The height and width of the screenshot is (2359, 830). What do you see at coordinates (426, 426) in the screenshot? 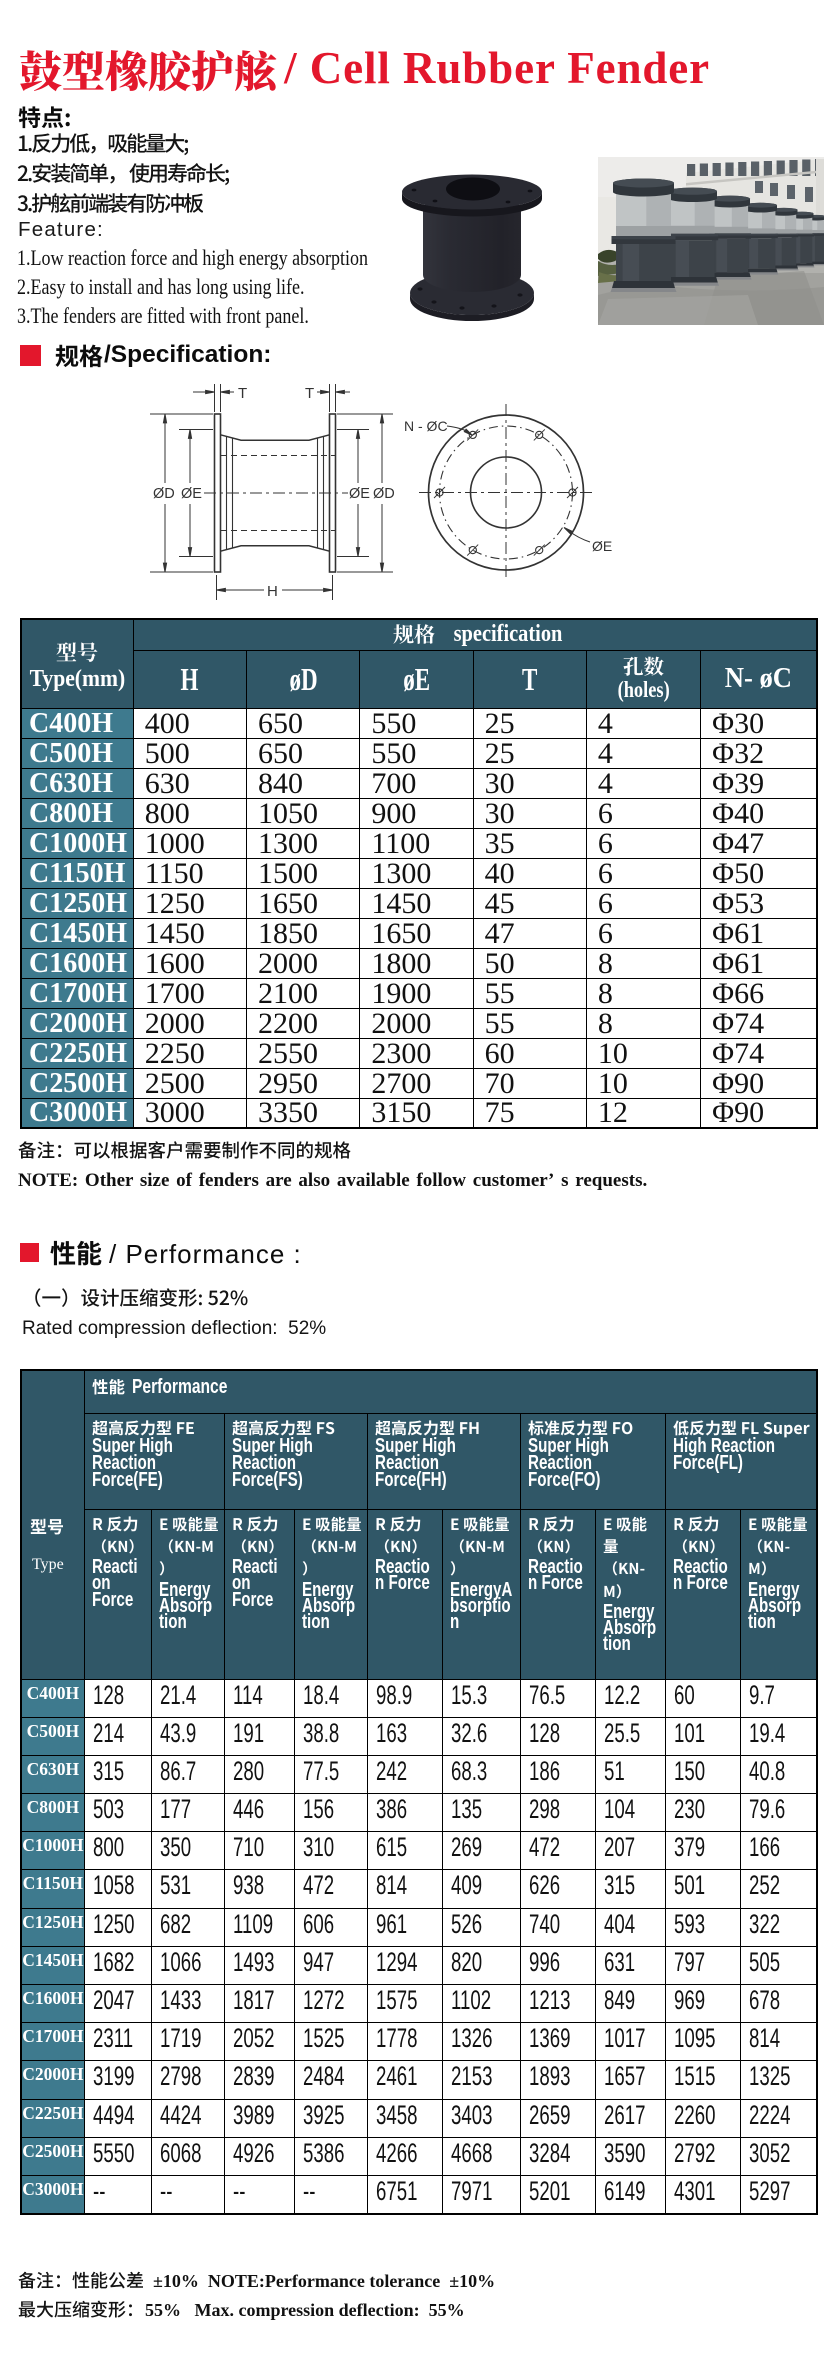
I see `svg-text: N - ØC` at bounding box center [426, 426].